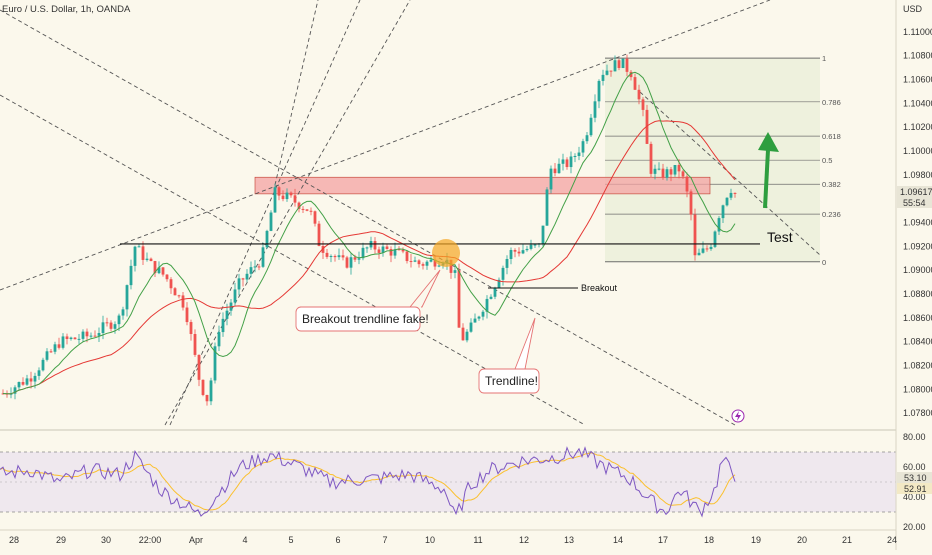 The image size is (932, 555). I want to click on fib-level-label: 0.786, so click(831, 102).